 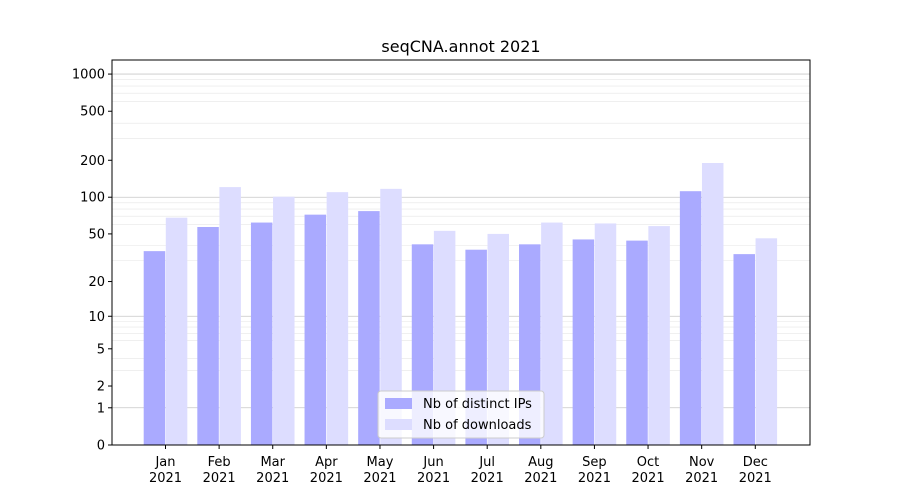 What do you see at coordinates (755, 462) in the screenshot?
I see `x-tick-label-month: Dec` at bounding box center [755, 462].